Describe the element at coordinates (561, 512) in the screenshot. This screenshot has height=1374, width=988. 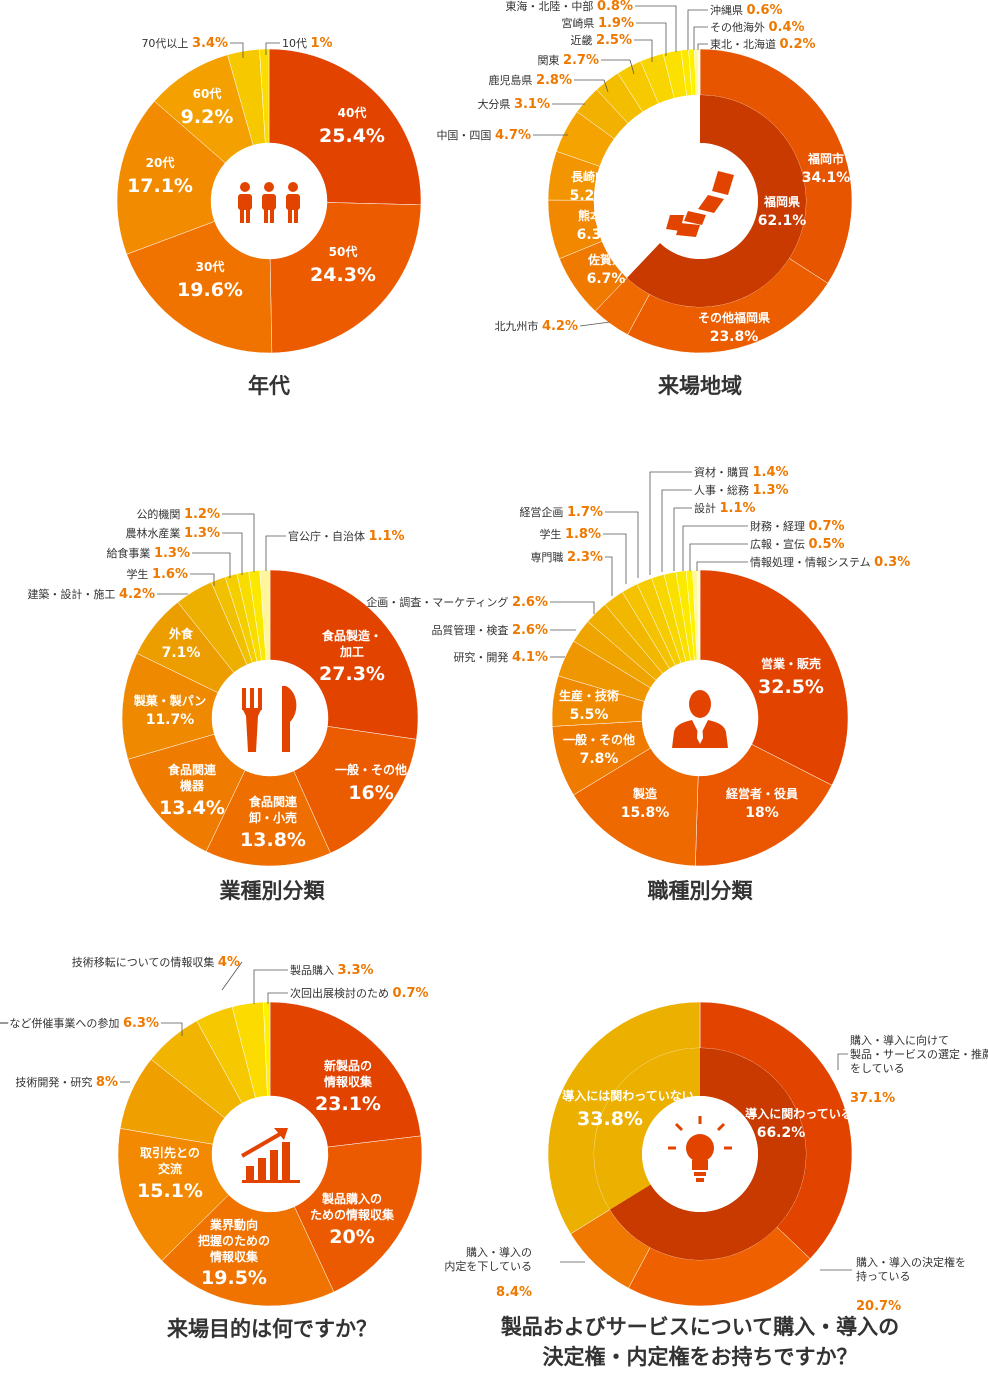
I see `chart3-outer-label-10: 経営企画 1.7%` at that location.